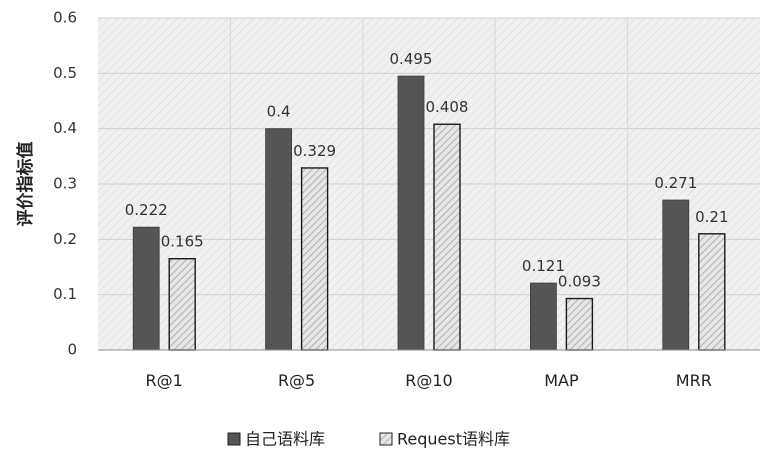  I want to click on y-tick-label: 0.1, so click(65, 294).